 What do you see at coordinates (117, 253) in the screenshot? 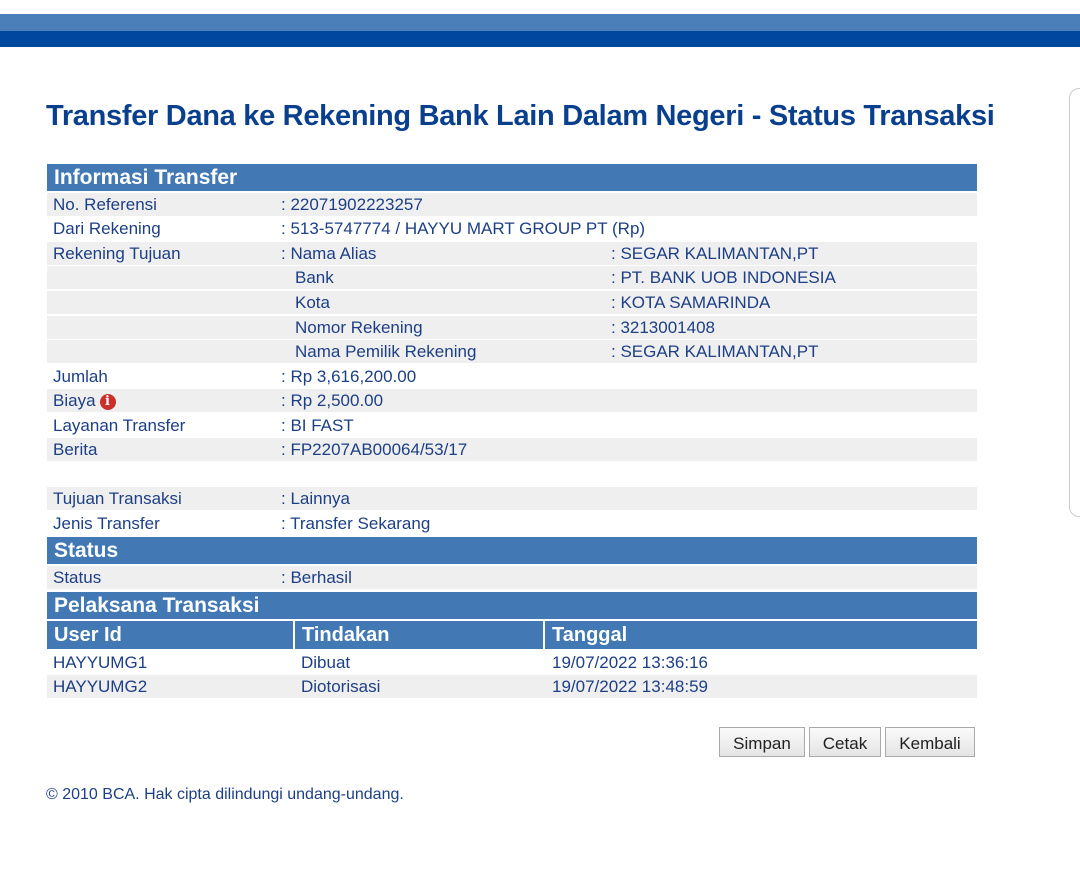
I see `label: Rekening Tujuan` at bounding box center [117, 253].